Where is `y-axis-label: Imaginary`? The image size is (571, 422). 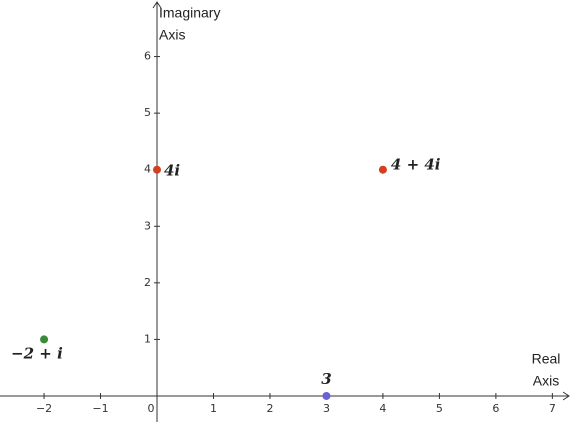 y-axis-label: Imaginary is located at coordinates (189, 13).